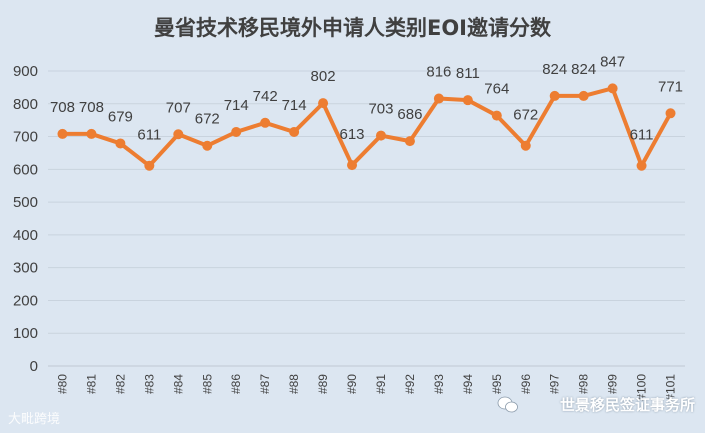 The image size is (705, 433). I want to click on watermark-left: 大毗跨境, so click(34, 419).